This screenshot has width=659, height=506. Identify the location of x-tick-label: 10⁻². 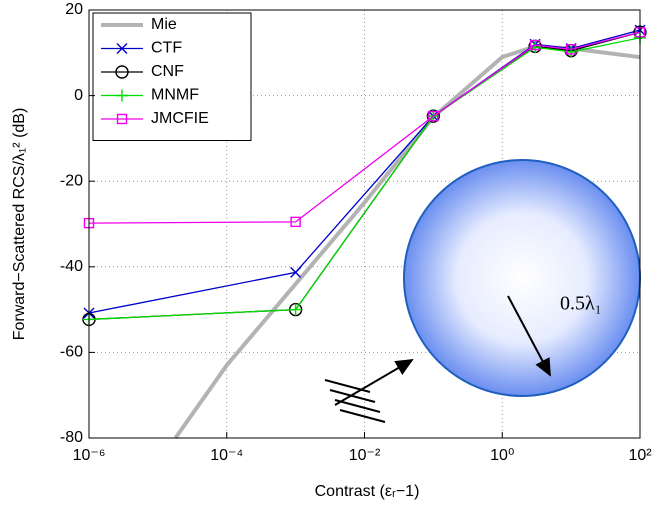
(365, 455).